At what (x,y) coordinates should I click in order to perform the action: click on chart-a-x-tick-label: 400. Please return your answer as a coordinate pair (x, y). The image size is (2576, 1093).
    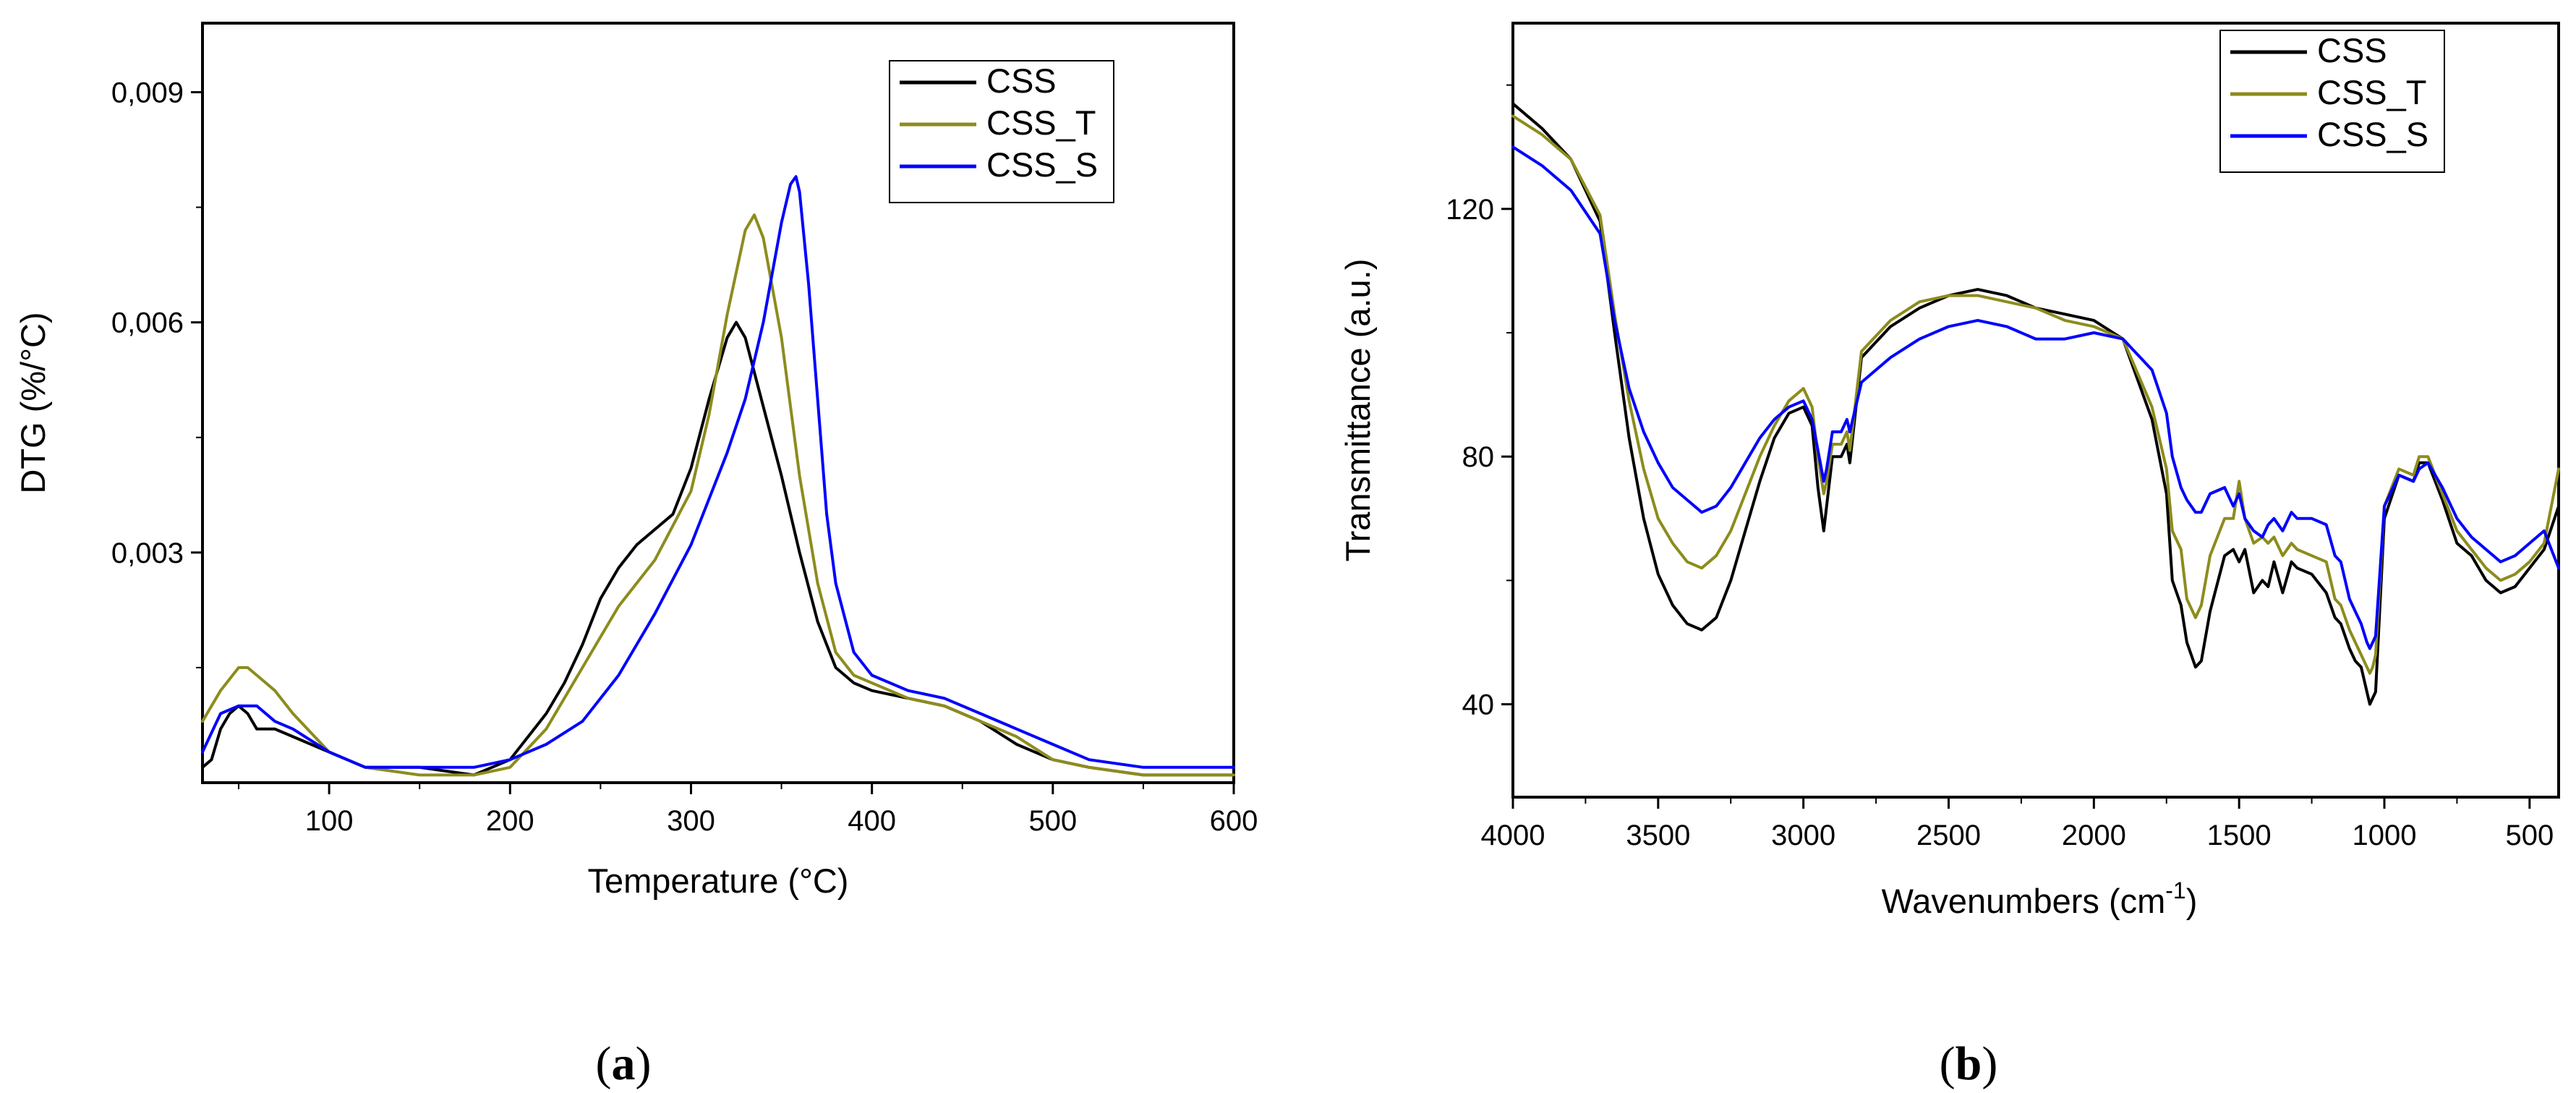
    Looking at the image, I should click on (872, 821).